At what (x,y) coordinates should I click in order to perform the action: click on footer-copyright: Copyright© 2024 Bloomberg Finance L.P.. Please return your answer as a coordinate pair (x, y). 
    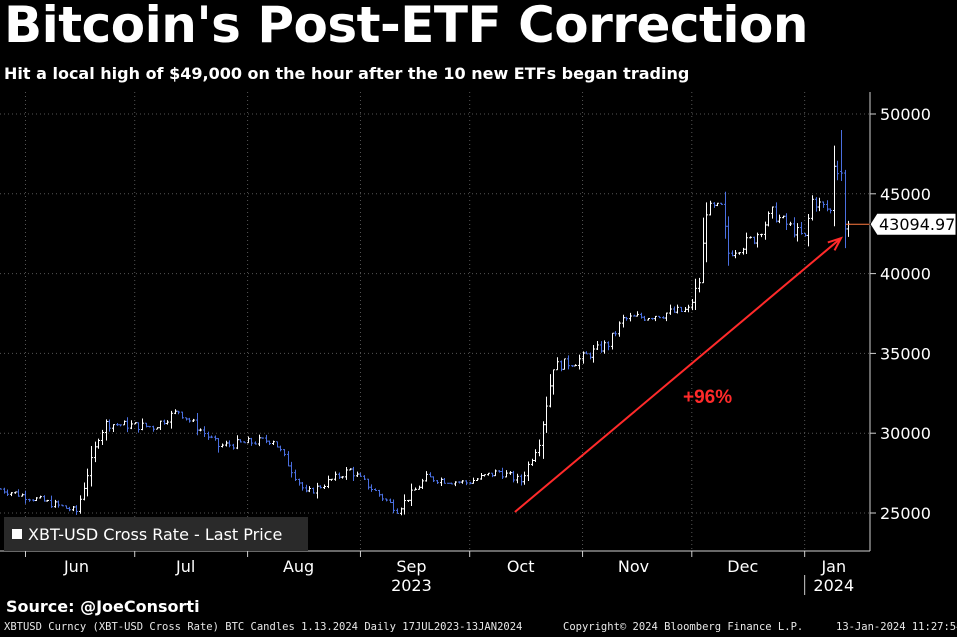
    Looking at the image, I should click on (683, 627).